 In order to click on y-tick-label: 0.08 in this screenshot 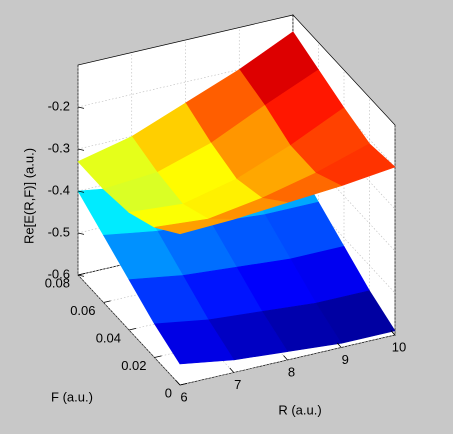, I will do `click(57, 282)`.